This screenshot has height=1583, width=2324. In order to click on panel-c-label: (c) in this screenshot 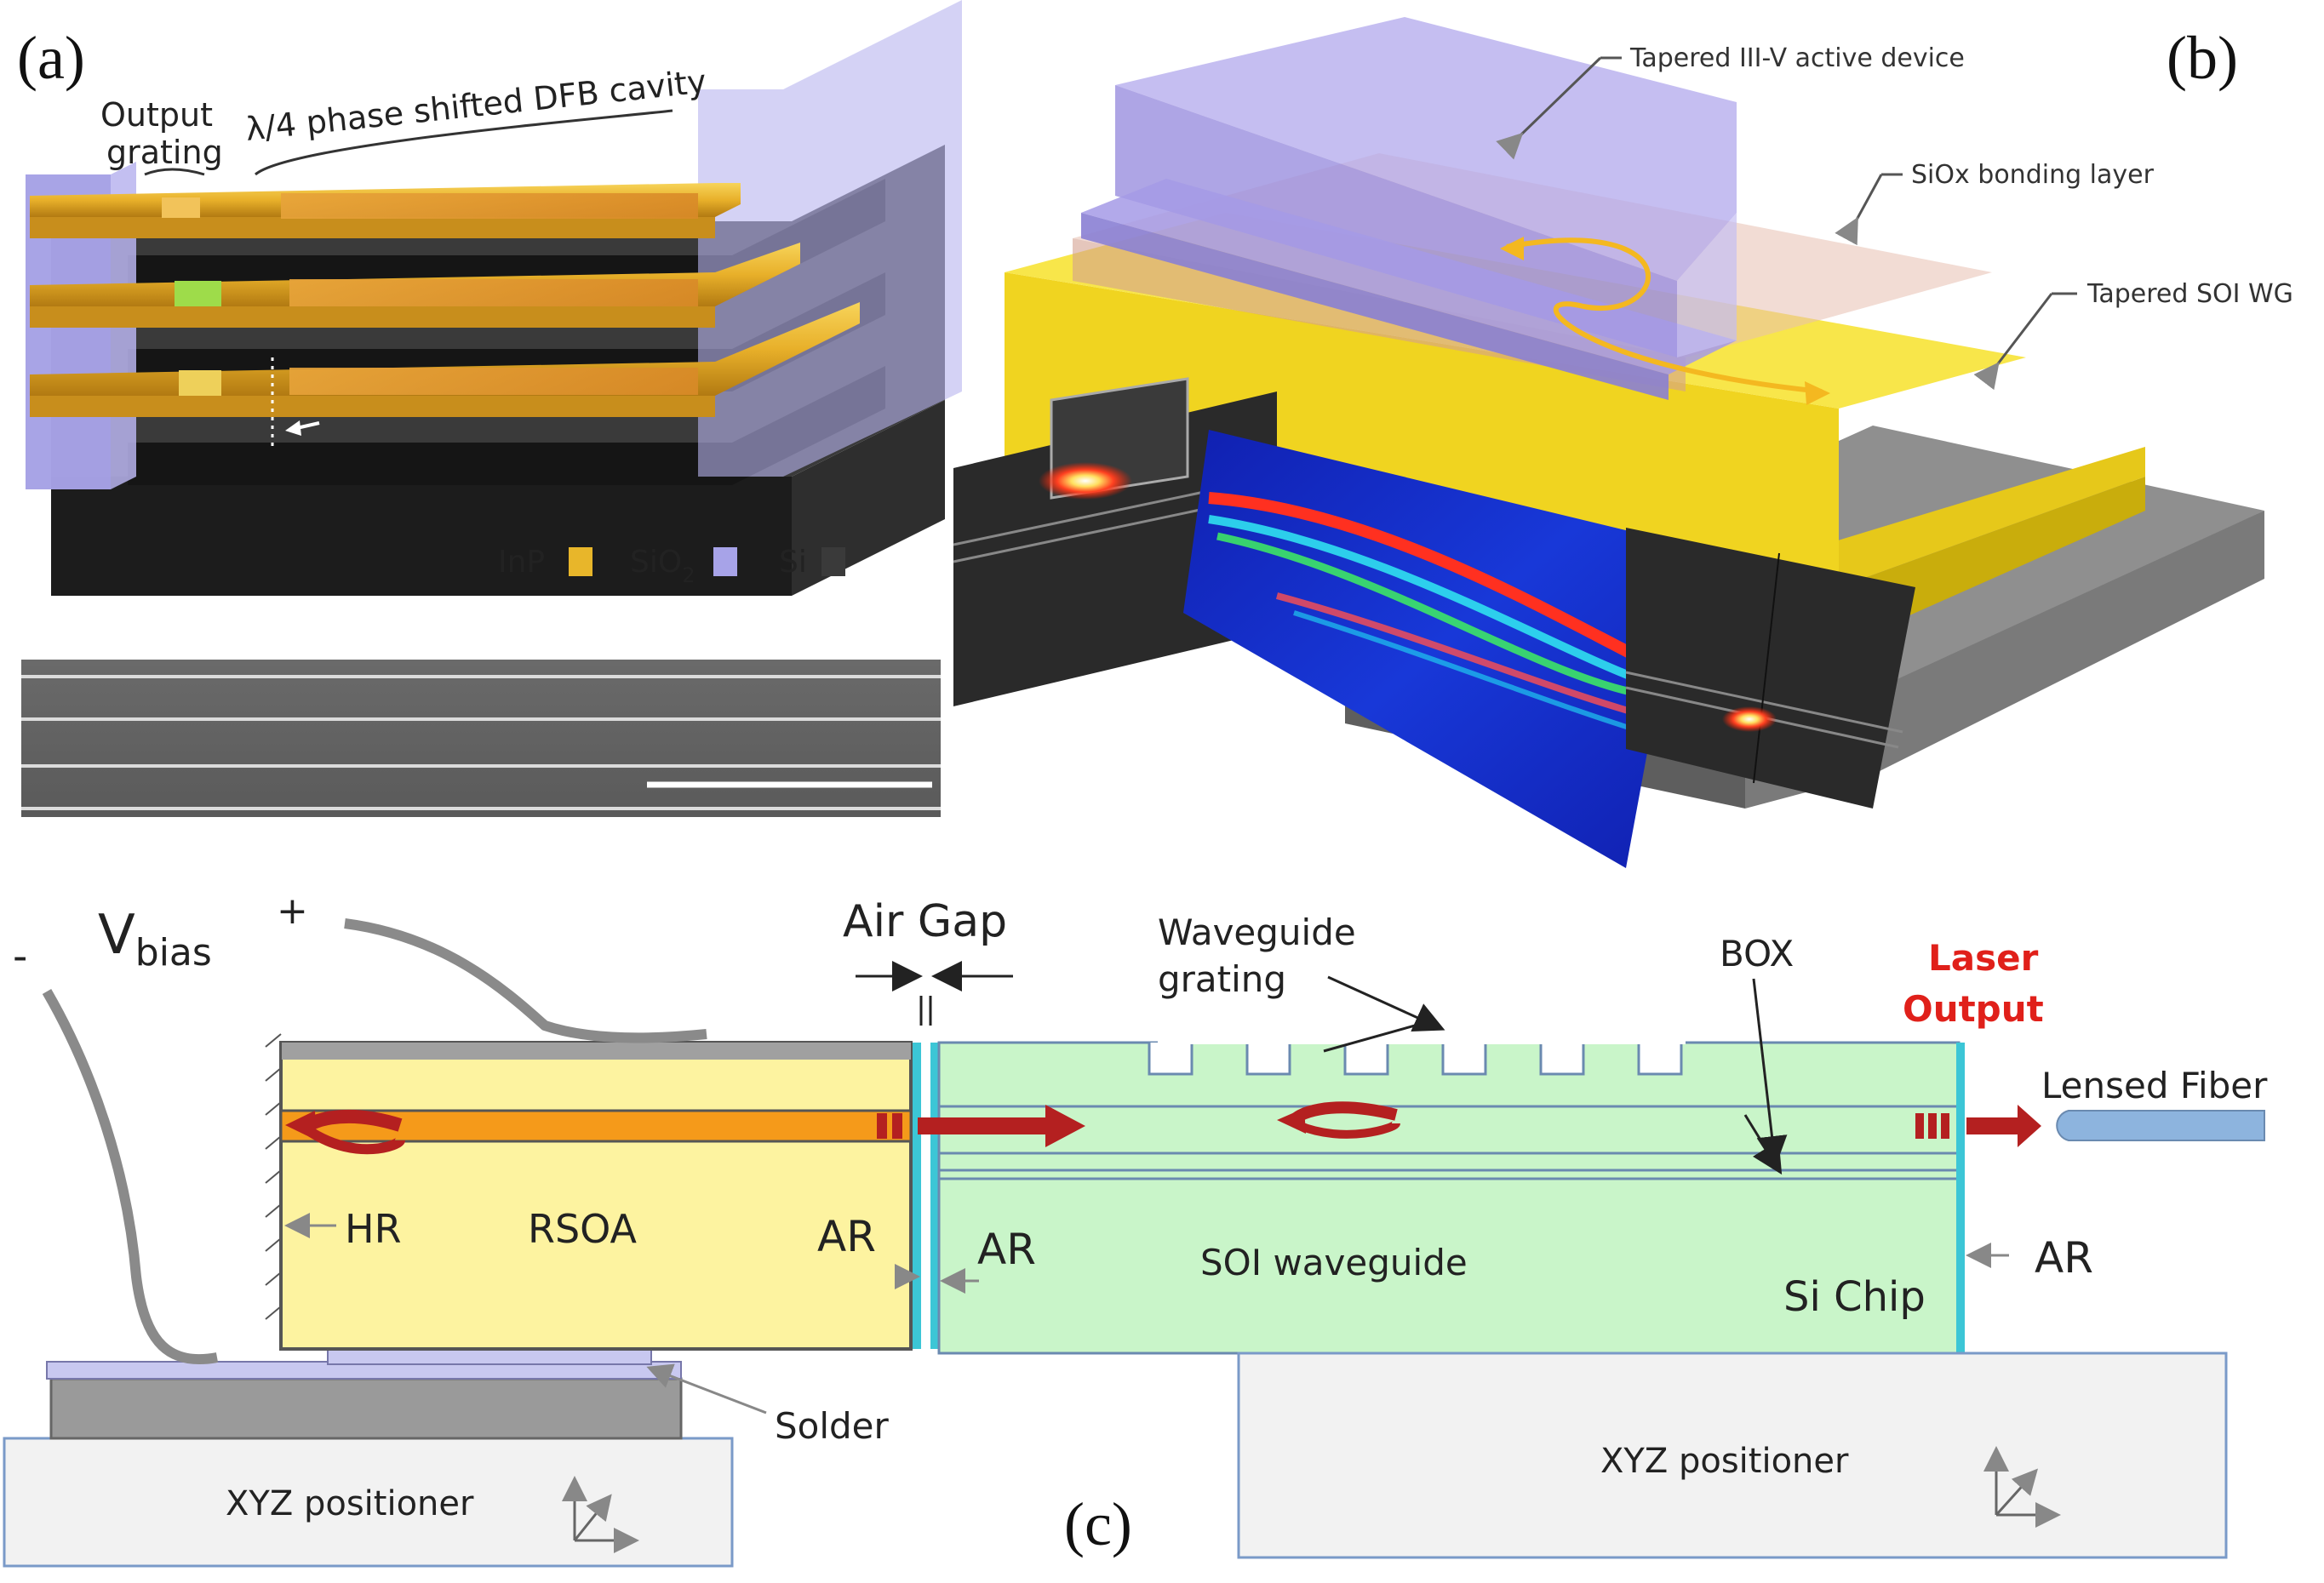, I will do `click(1098, 1524)`.